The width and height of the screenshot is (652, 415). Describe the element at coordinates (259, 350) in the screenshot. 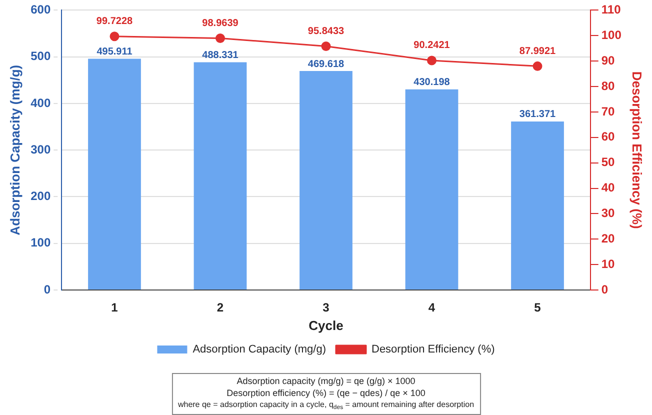

I see `legend-label: Adsorption Capacity (mg/g)` at that location.